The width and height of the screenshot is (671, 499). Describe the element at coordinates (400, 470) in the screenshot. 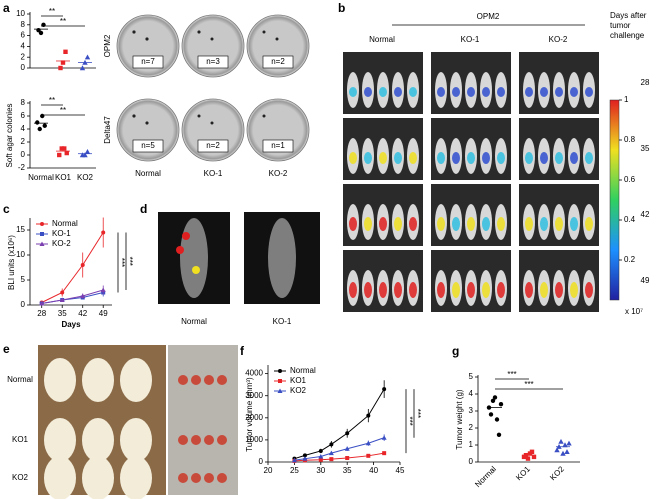

I see `x-tick-label: 45` at that location.